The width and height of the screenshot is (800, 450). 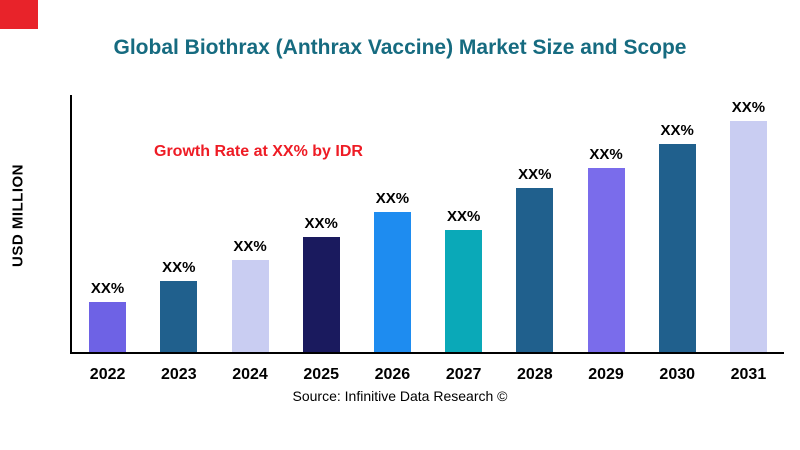 What do you see at coordinates (392, 374) in the screenshot?
I see `x-tick-label: 2026` at bounding box center [392, 374].